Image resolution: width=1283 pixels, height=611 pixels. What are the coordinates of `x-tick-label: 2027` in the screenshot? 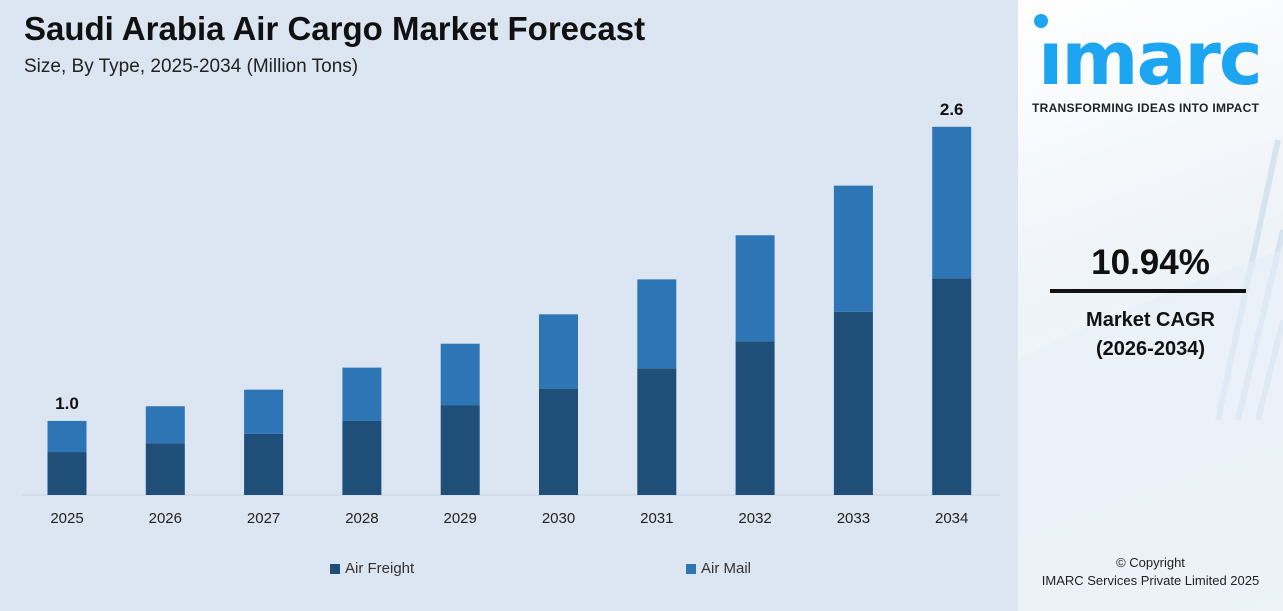 It's located at (263, 518).